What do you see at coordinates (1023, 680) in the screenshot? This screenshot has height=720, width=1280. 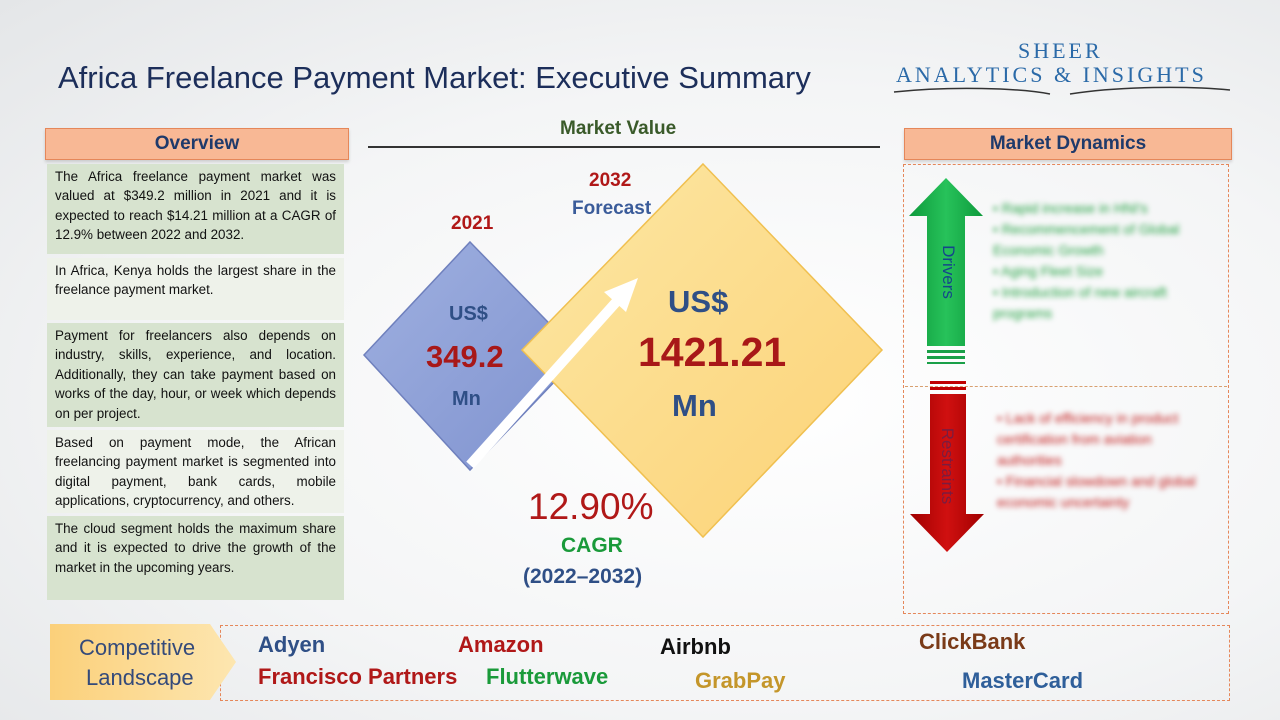 I see `company-mastercard: MasterCard` at bounding box center [1023, 680].